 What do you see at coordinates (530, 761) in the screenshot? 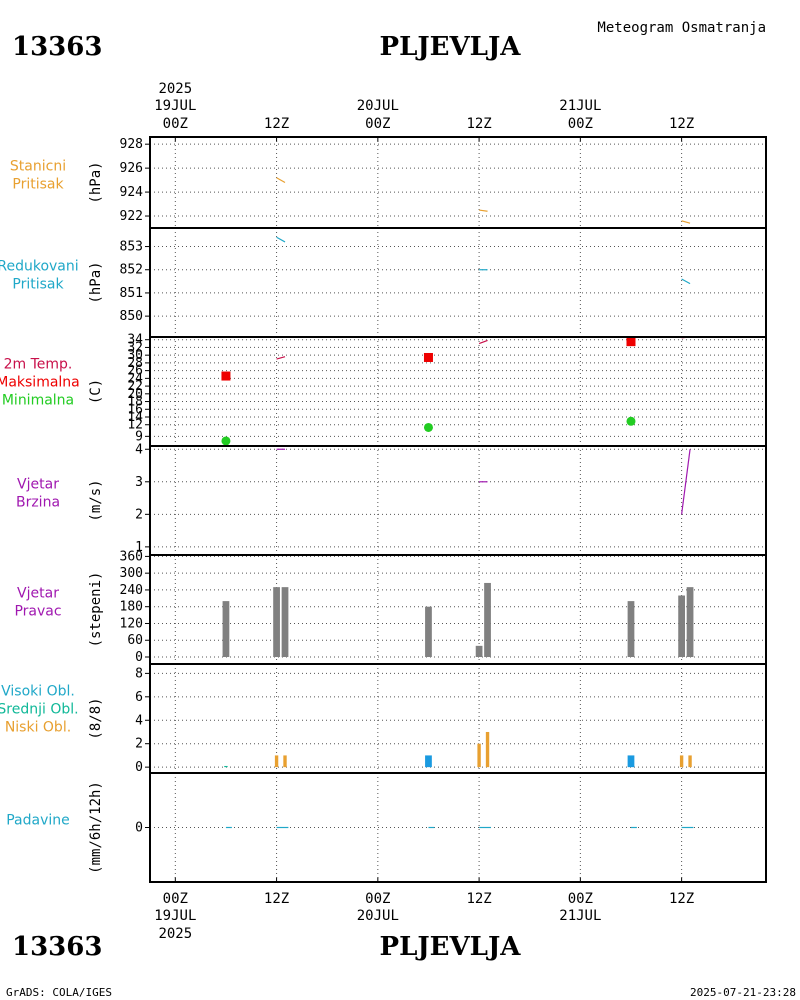
I see `series-visoki-obl-` at bounding box center [530, 761].